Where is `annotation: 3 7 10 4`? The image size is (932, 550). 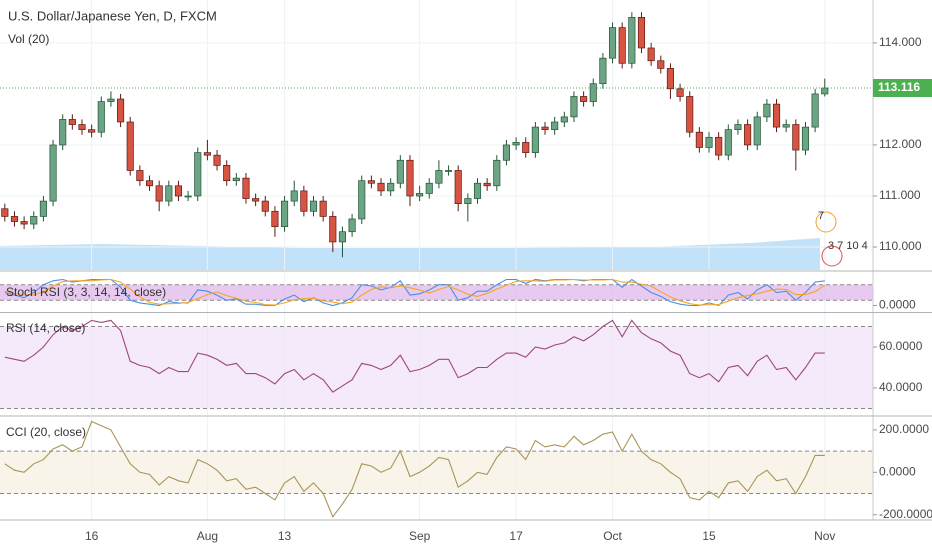
annotation: 3 7 10 4 is located at coordinates (848, 246).